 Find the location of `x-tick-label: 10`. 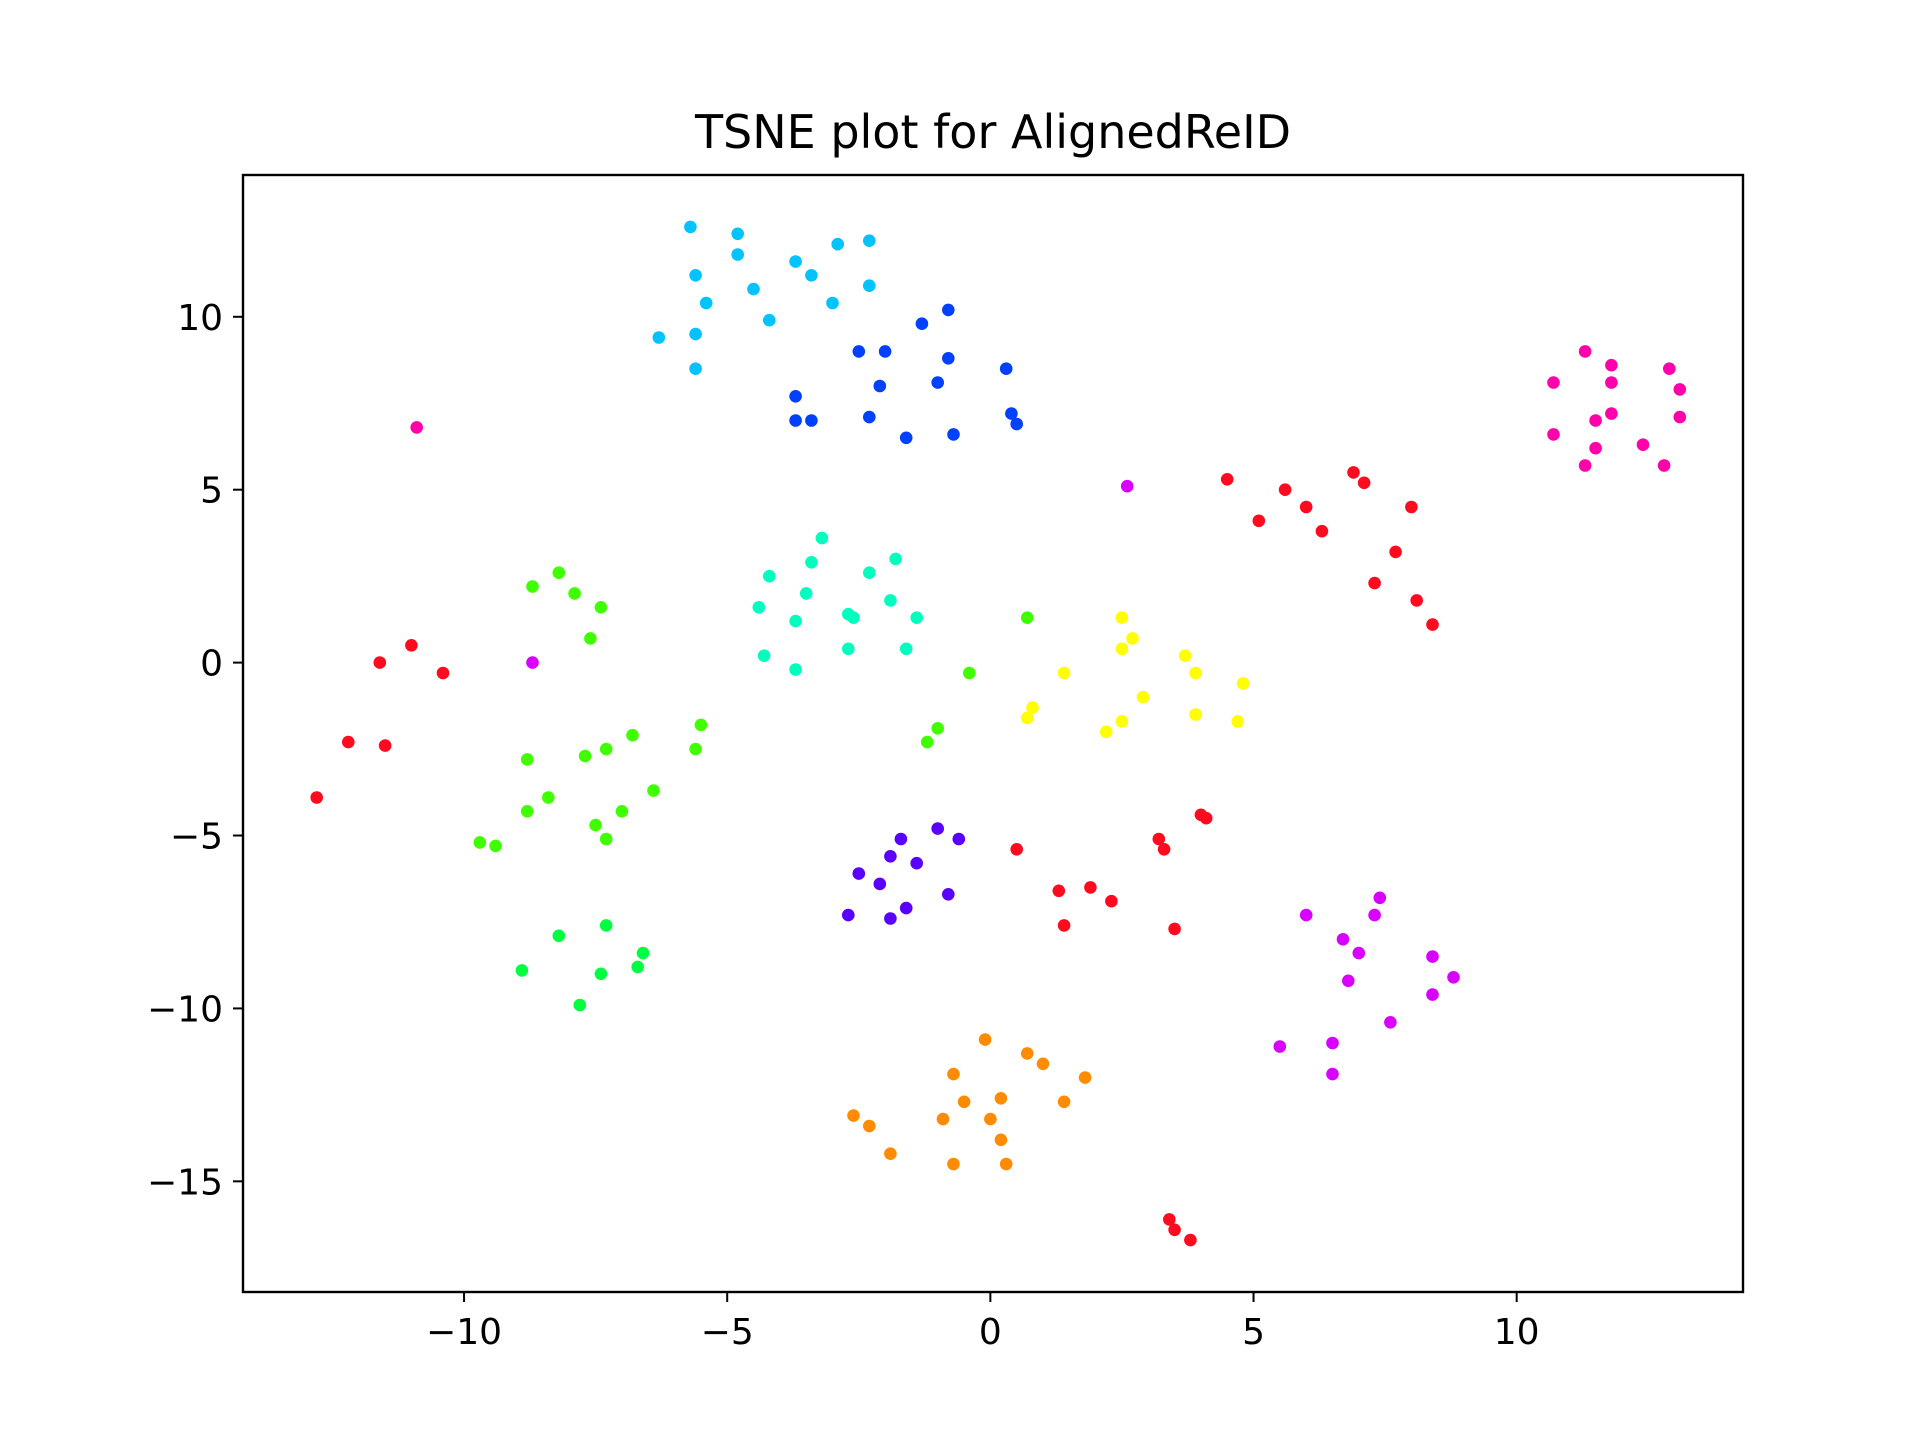

x-tick-label: 10 is located at coordinates (1517, 1332).